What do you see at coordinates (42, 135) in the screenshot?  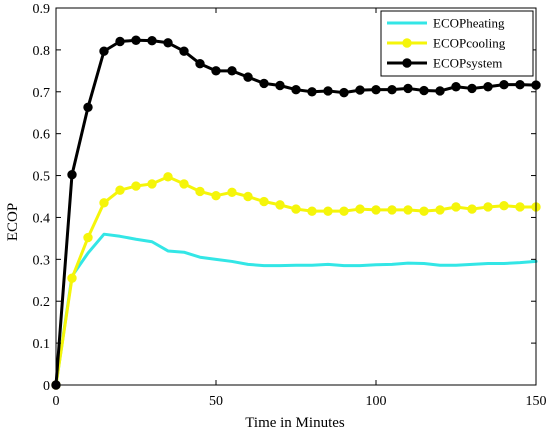 I see `y-tick-label-6: 0.6` at bounding box center [42, 135].